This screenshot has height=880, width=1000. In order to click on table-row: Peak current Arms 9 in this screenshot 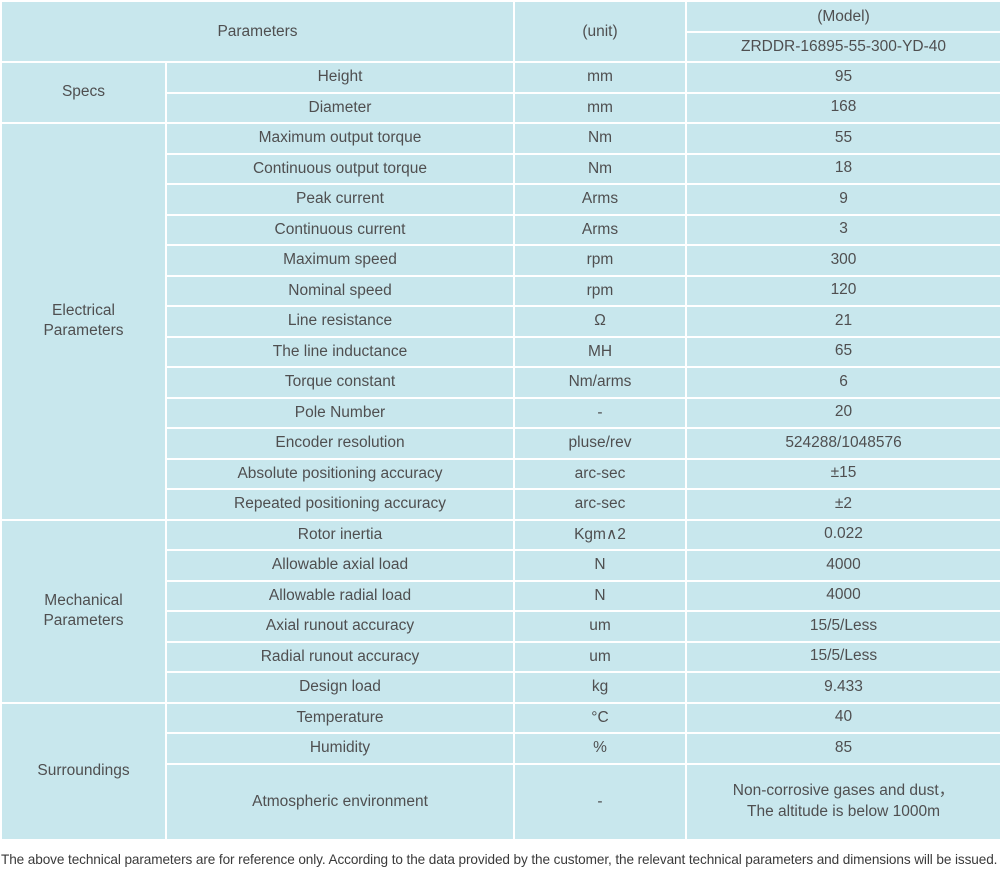, I will do `click(500, 199)`.